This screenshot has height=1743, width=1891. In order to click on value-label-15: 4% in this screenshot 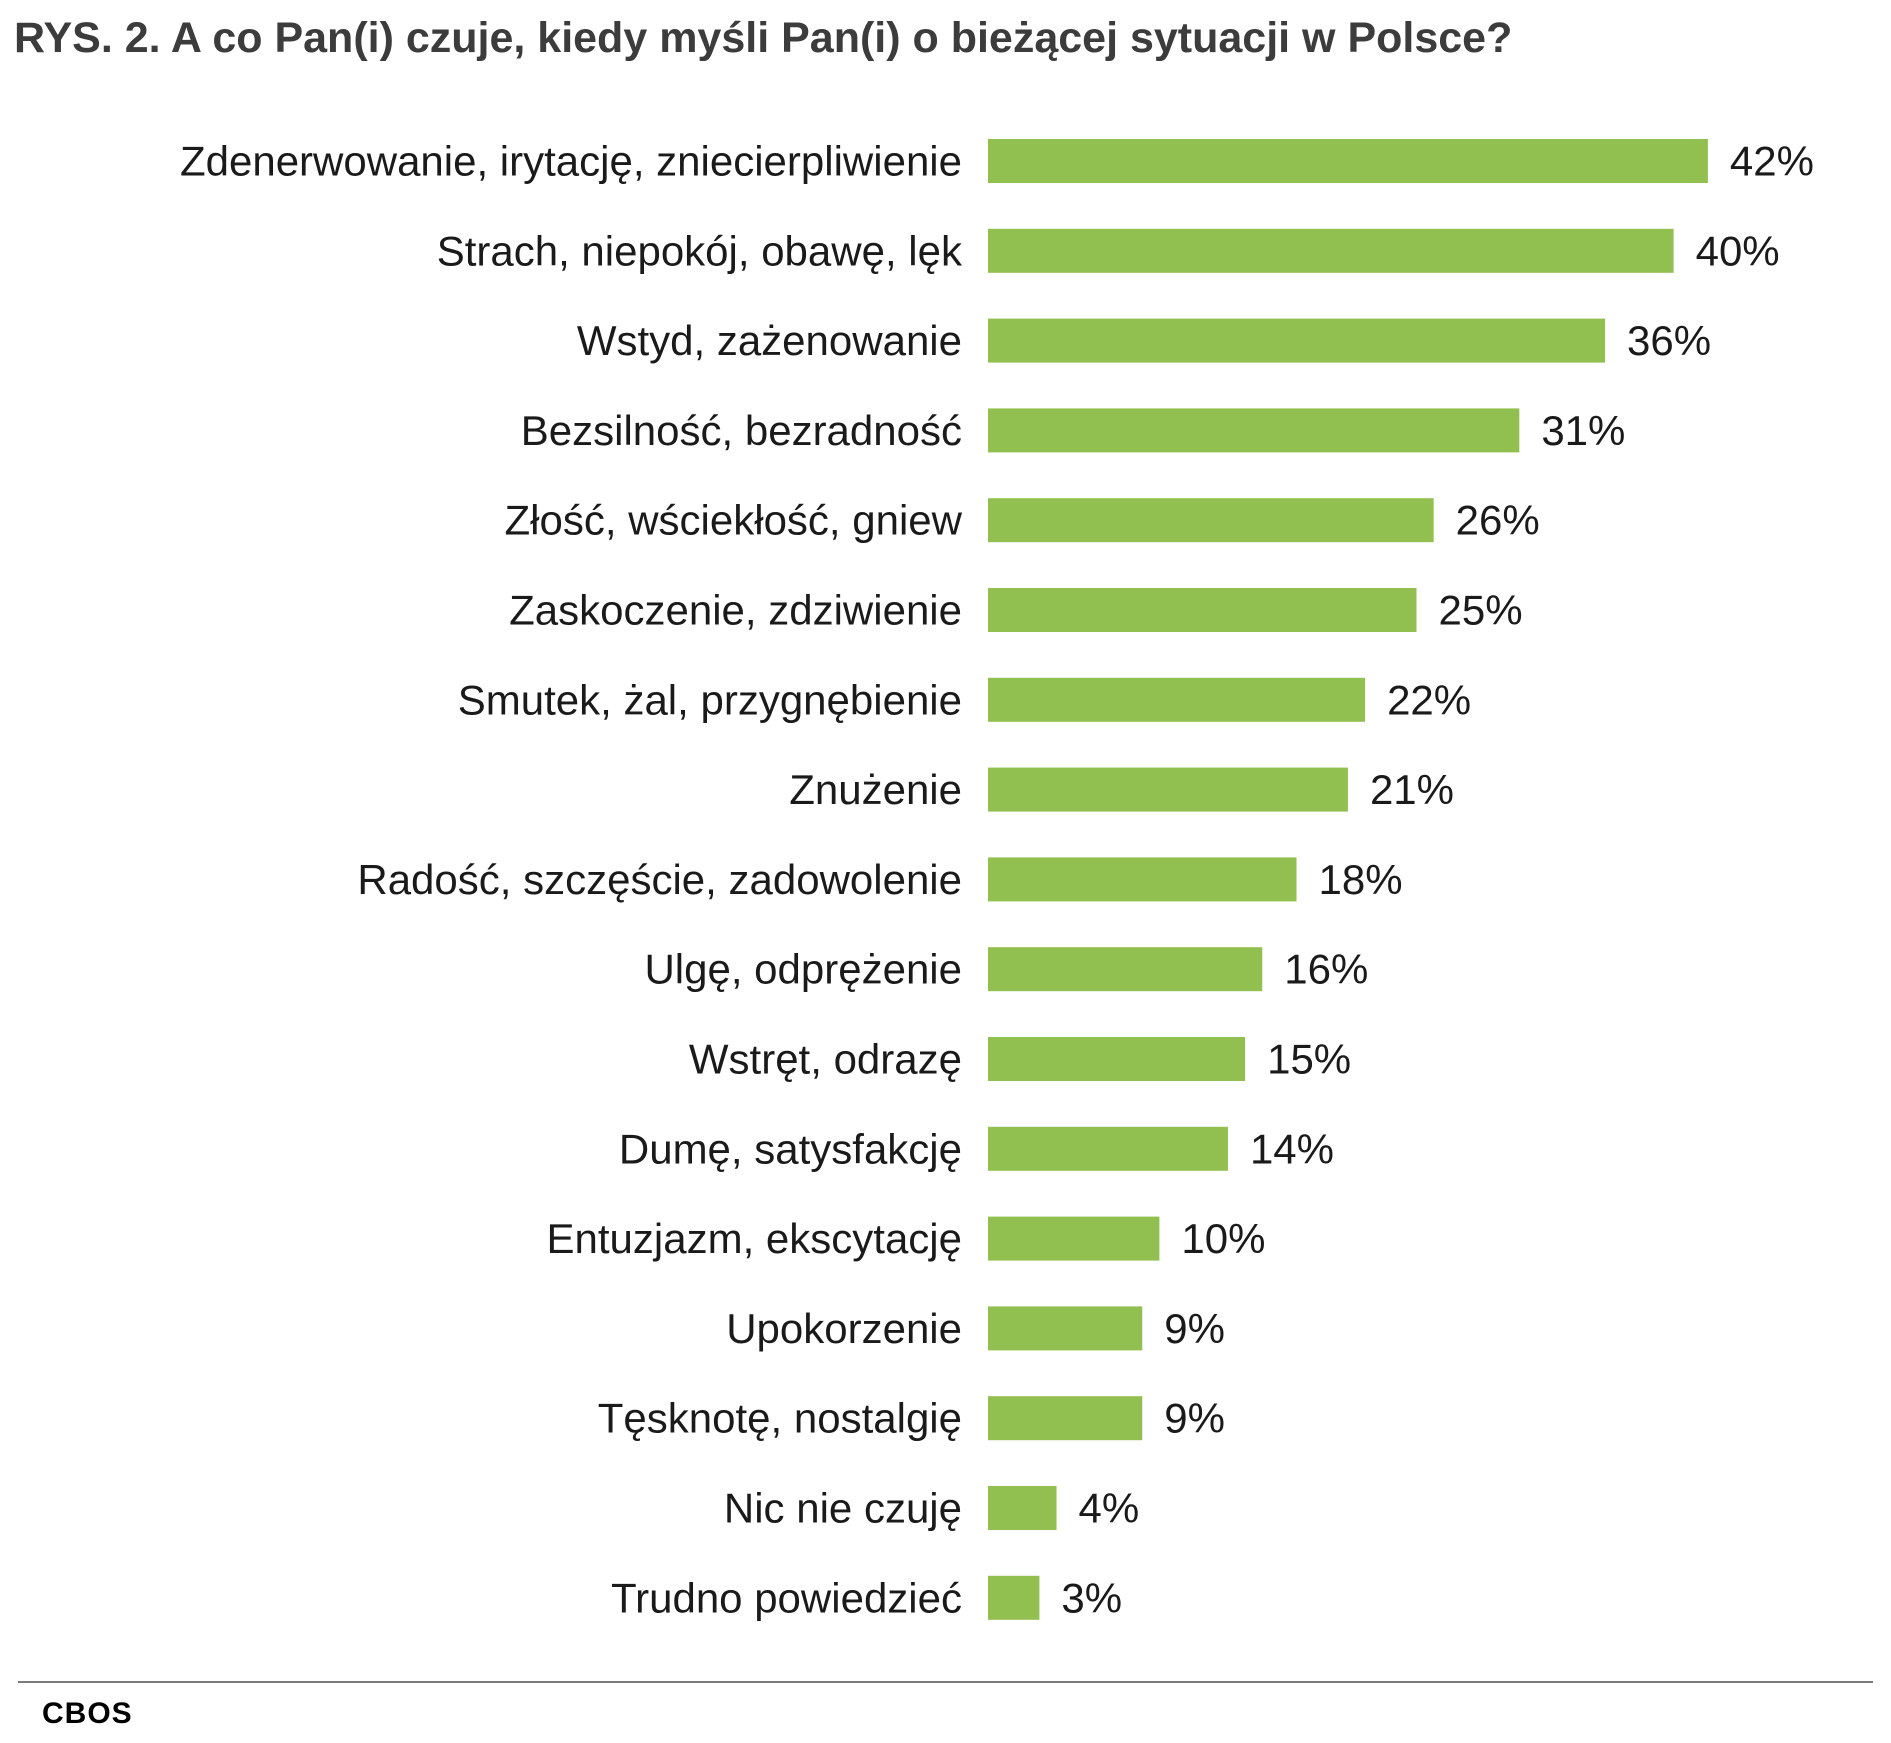, I will do `click(1109, 1508)`.